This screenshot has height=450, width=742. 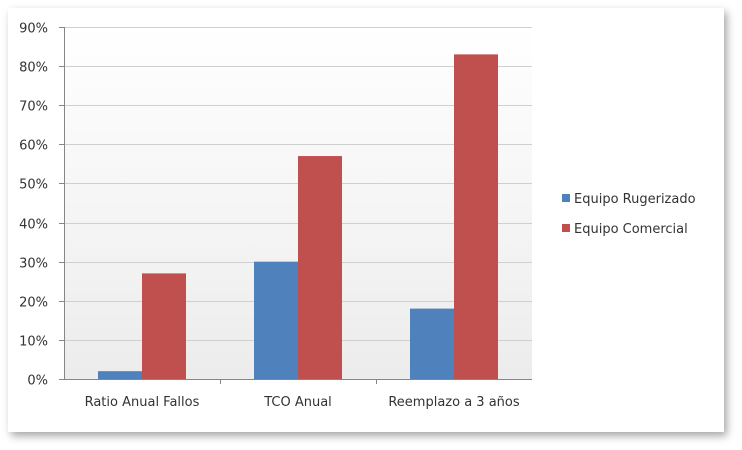 I want to click on legend-label: Equipo Rugerizado, so click(x=635, y=199).